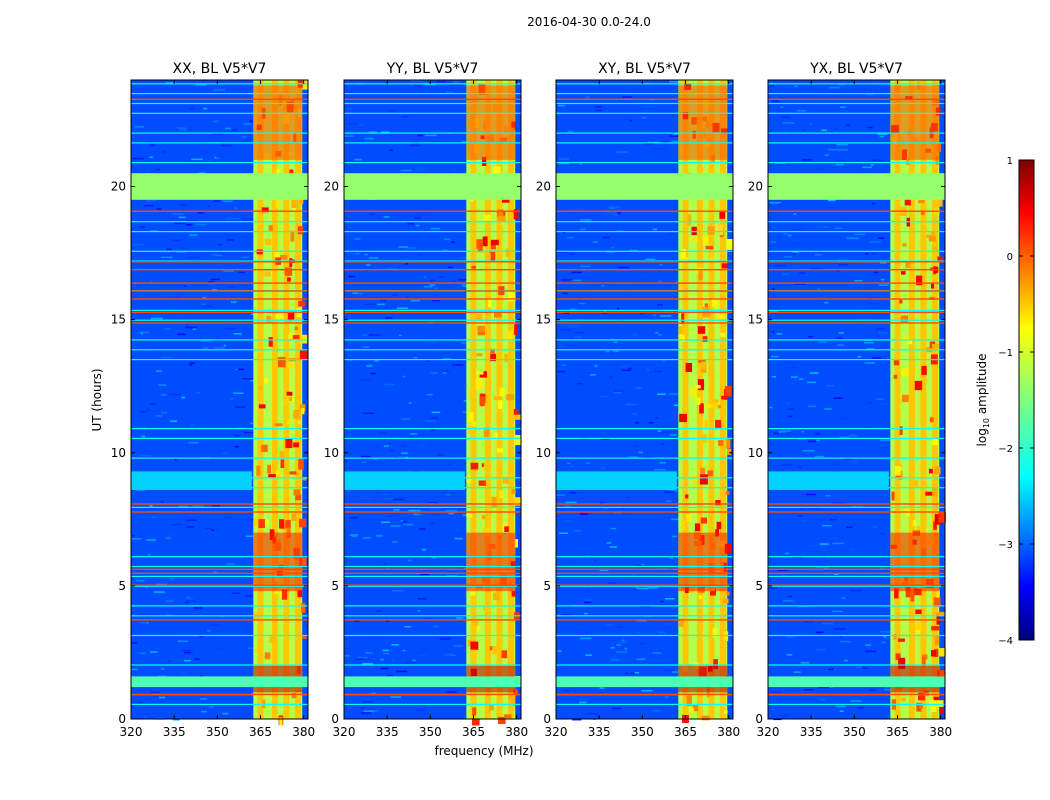  I want to click on x-tick-label: 365, so click(897, 732).